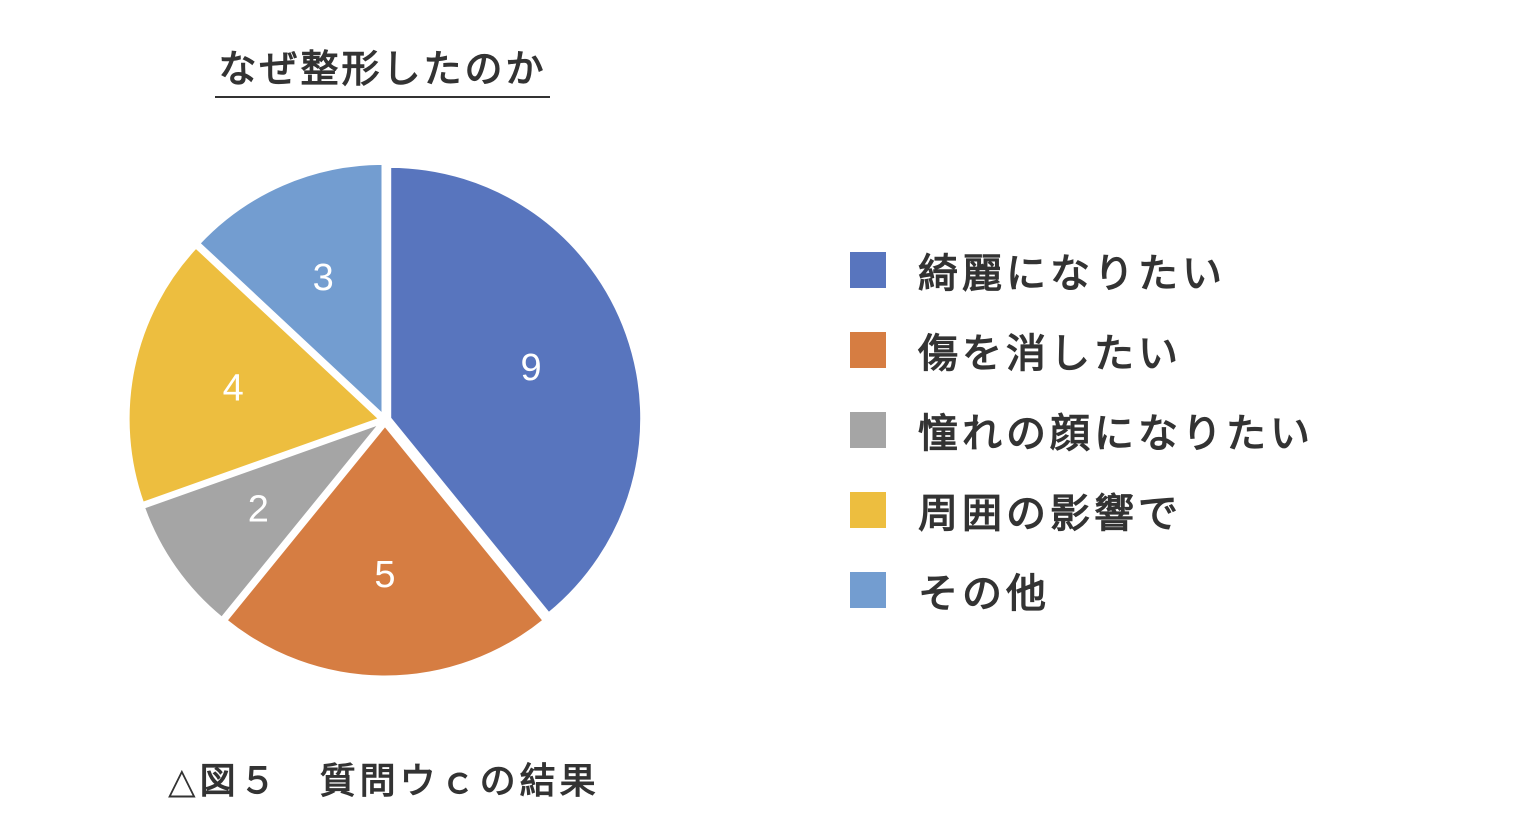 The image size is (1521, 840). I want to click on figure-caption: △図５ 質問ウｃの結果, so click(384, 781).